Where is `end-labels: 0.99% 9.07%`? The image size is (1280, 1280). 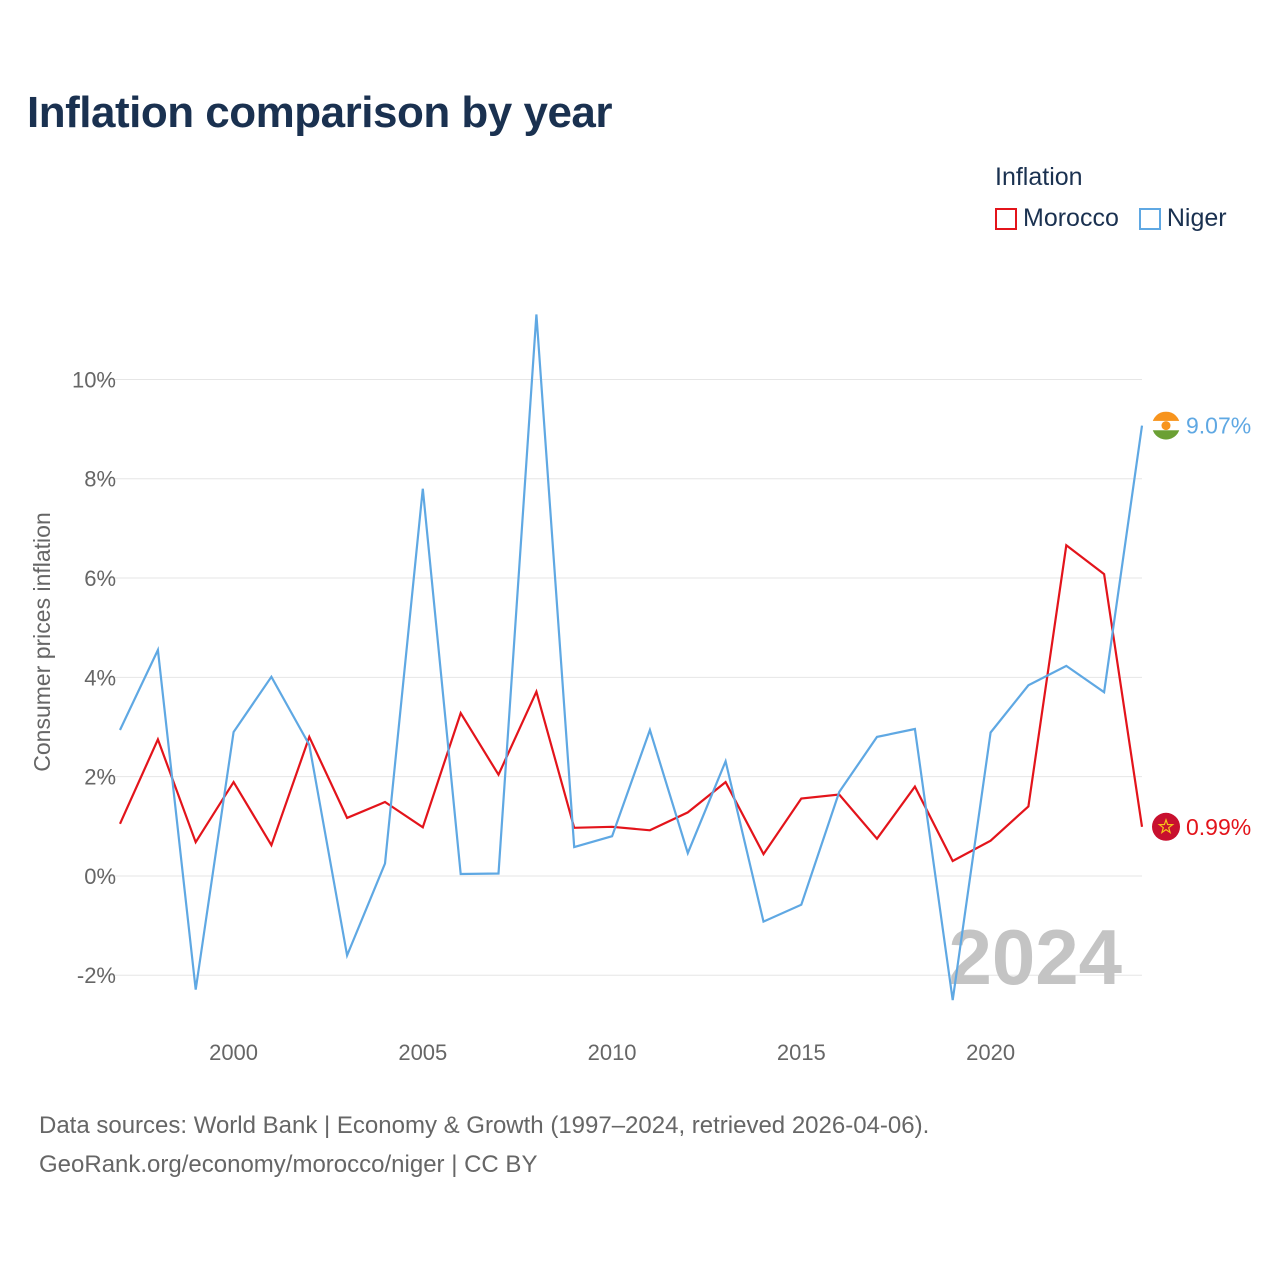 end-labels: 0.99% 9.07% is located at coordinates (1201, 626).